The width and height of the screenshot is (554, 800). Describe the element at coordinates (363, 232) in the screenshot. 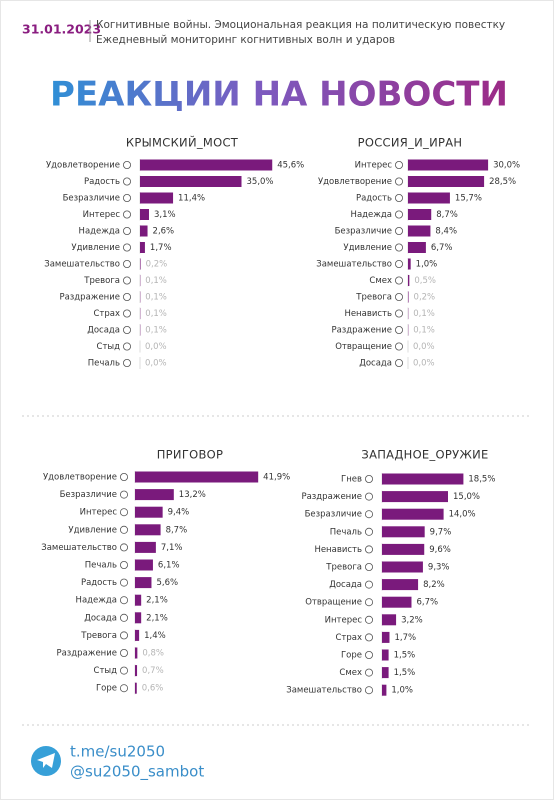

I see `category-label: Безразличие` at that location.